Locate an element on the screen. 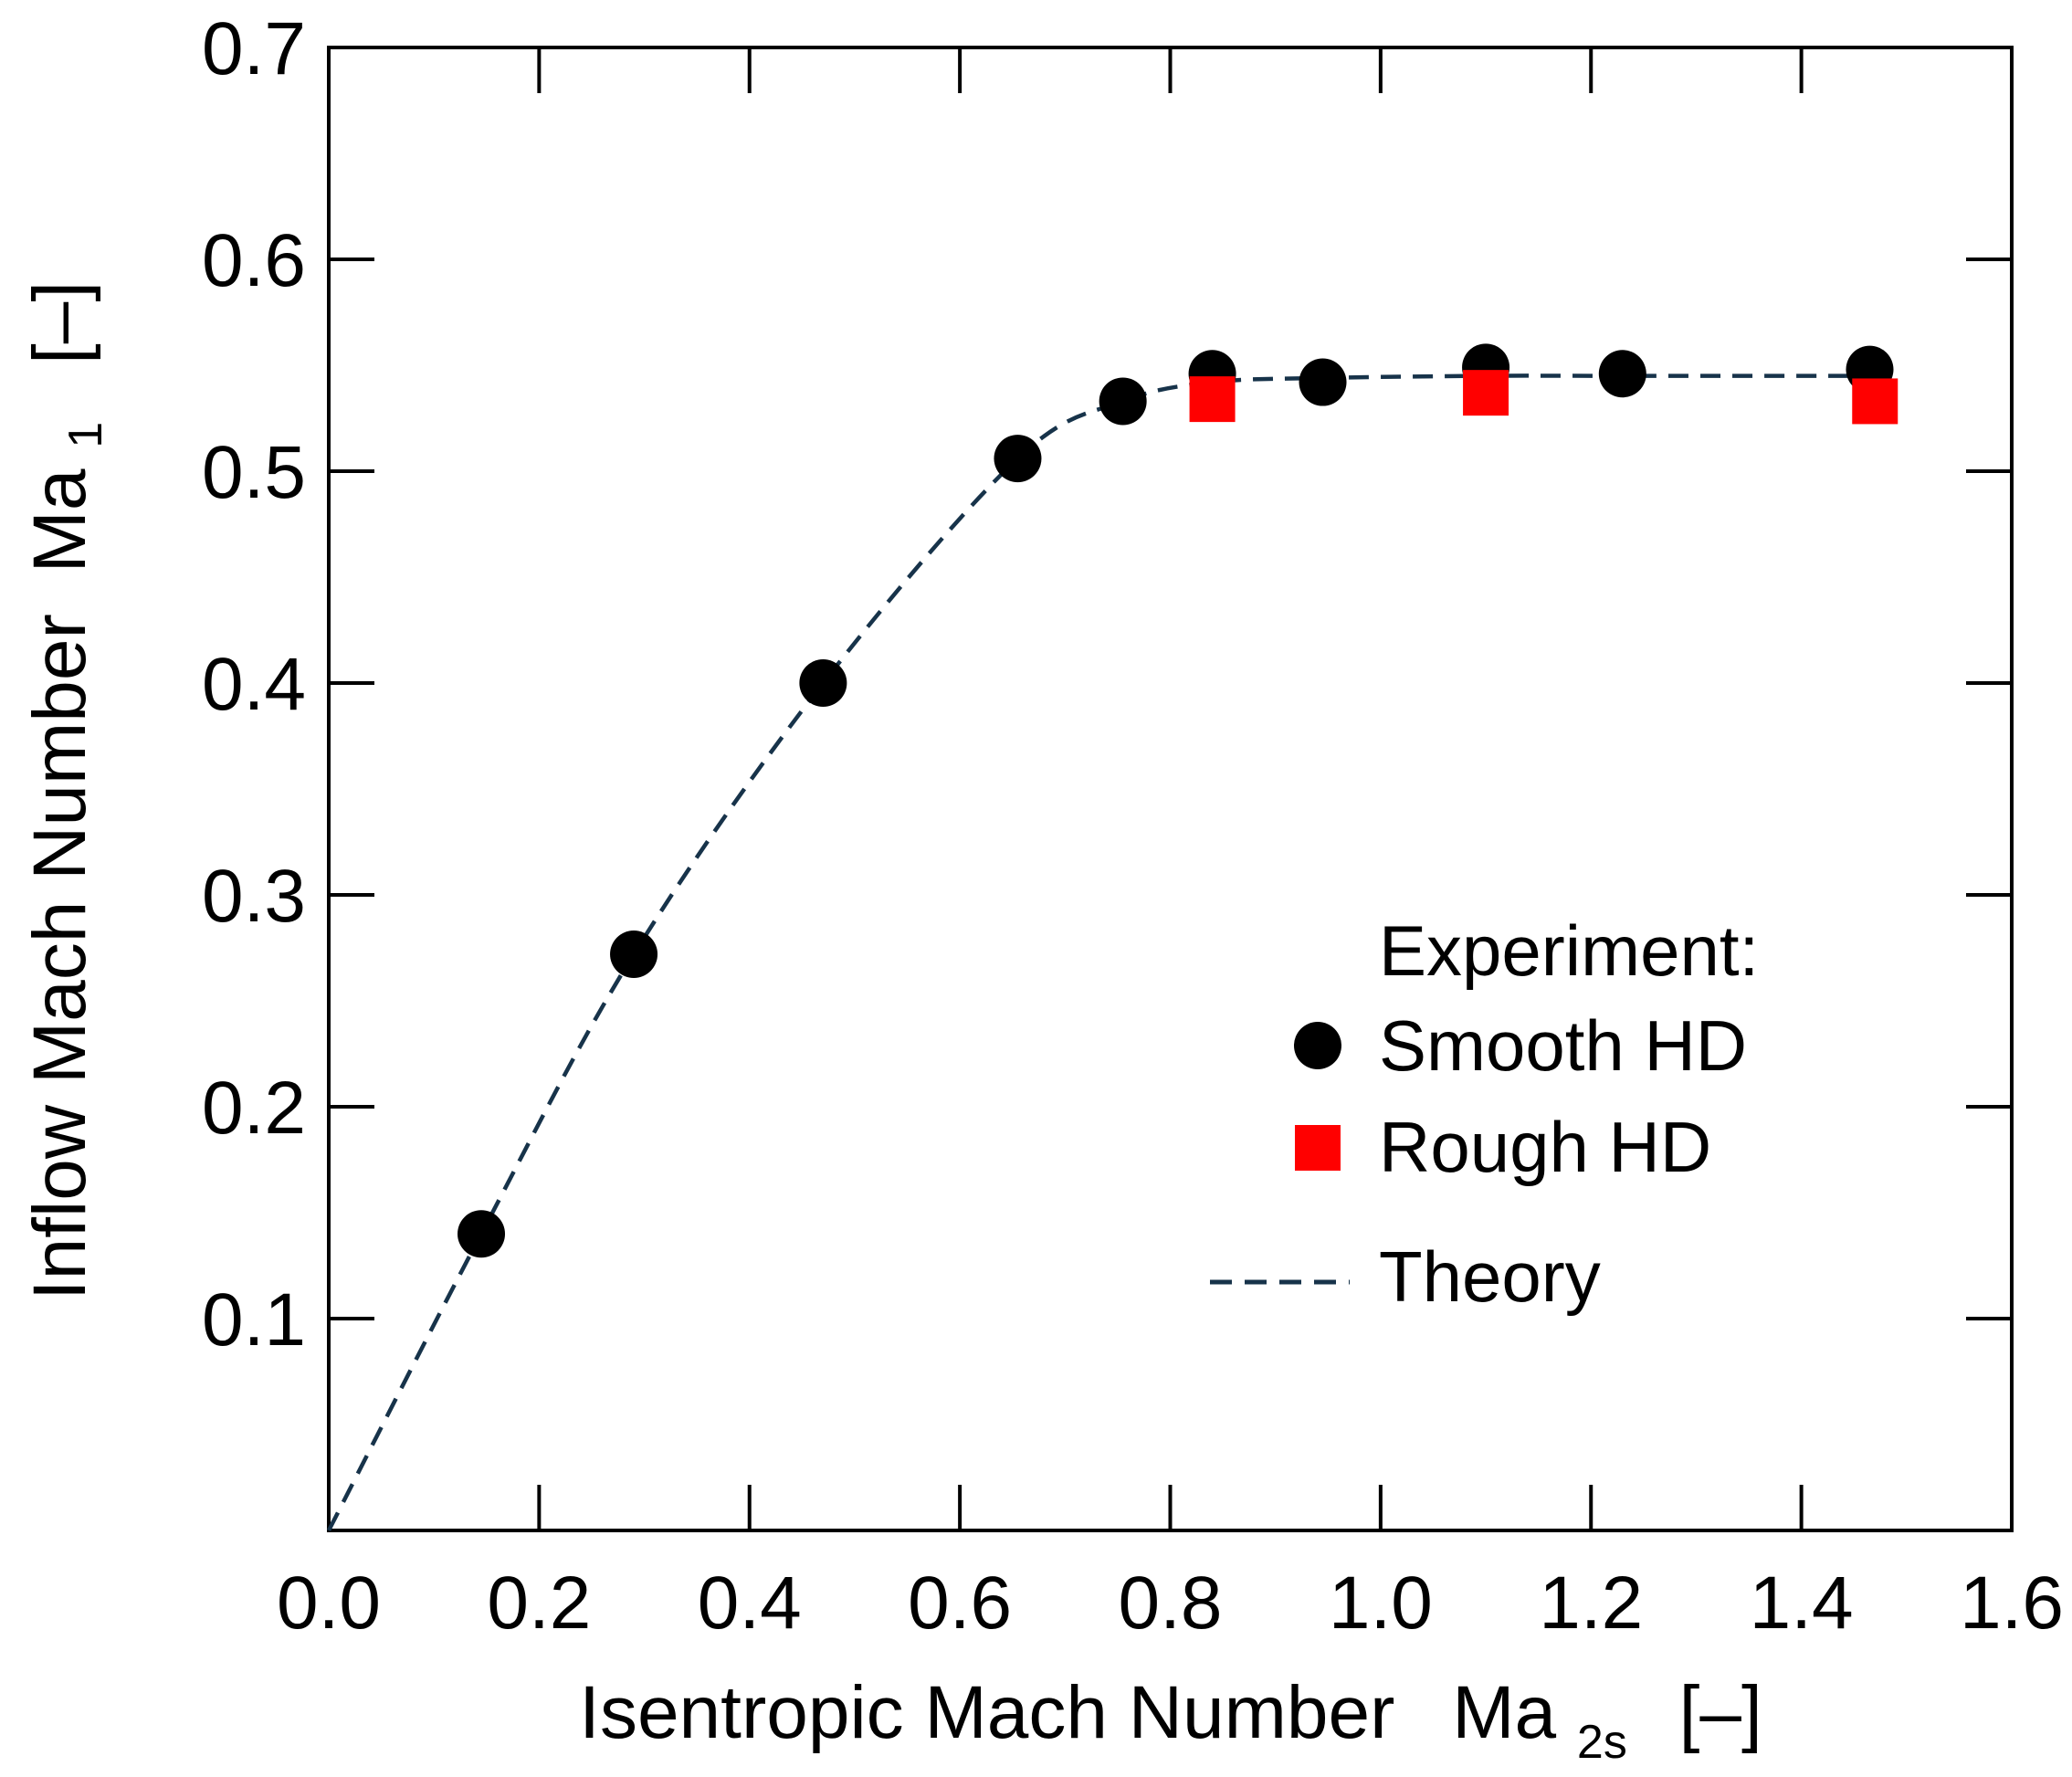 This screenshot has width=2072, height=1777. y-axis-title: Inflow Mach Number Ma 1 [–] is located at coordinates (68, 790).